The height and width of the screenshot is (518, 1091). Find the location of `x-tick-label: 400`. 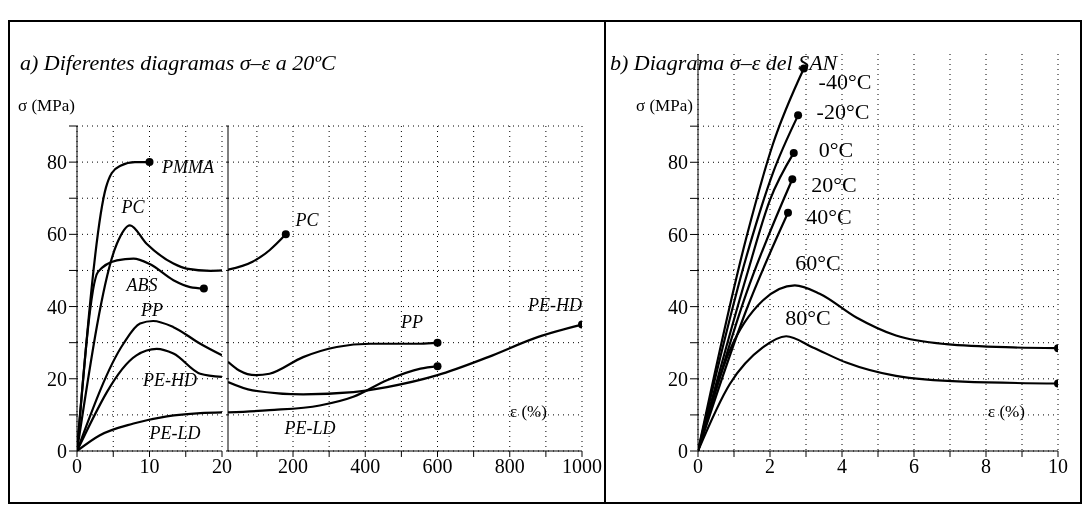

x-tick-label: 400 is located at coordinates (365, 466).